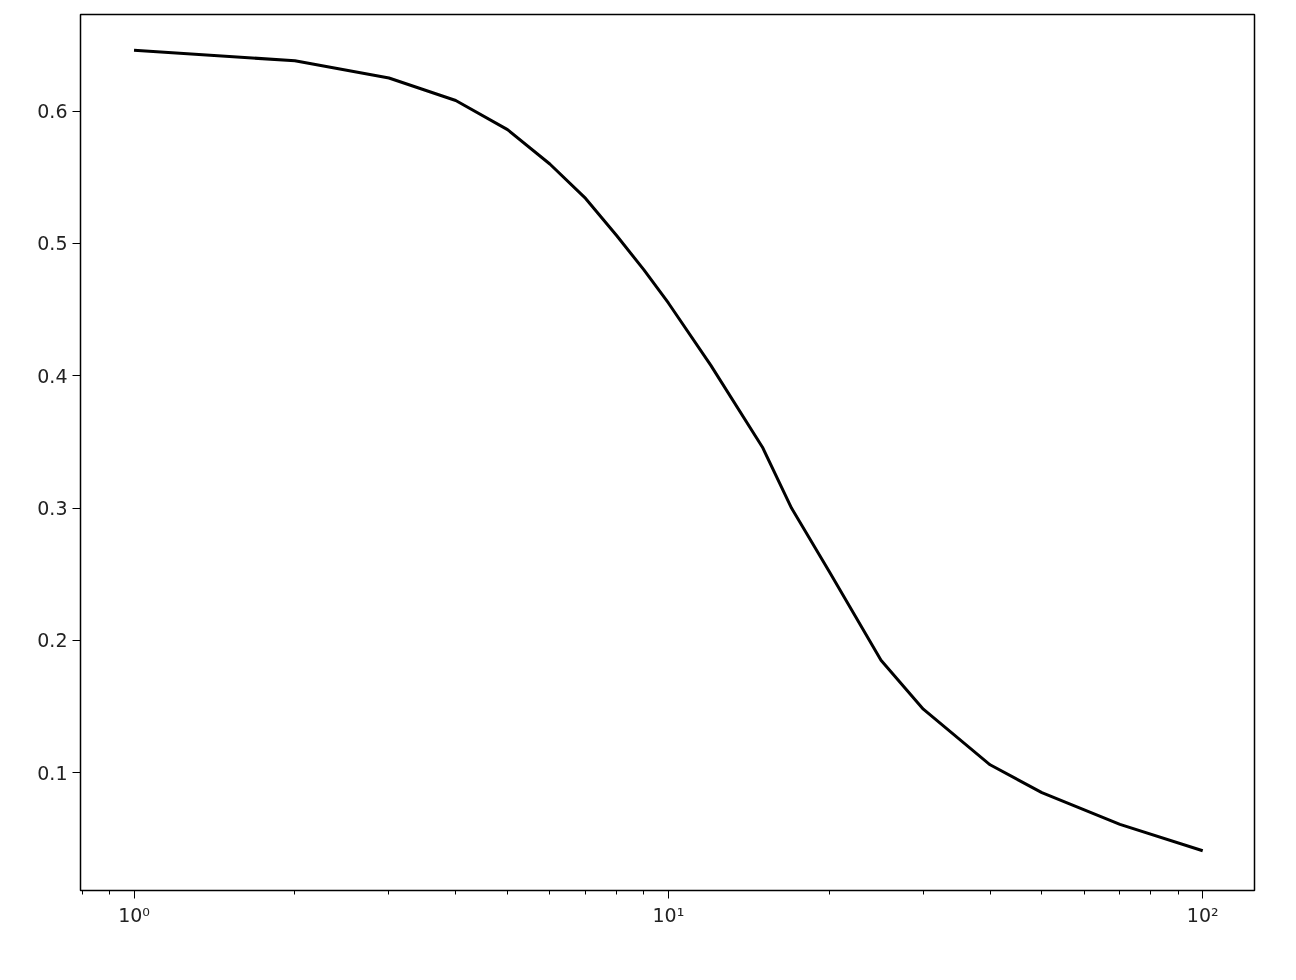 This screenshot has width=1296, height=980. Describe the element at coordinates (668, 914) in the screenshot. I see `x-tick-label: 10¹` at that location.